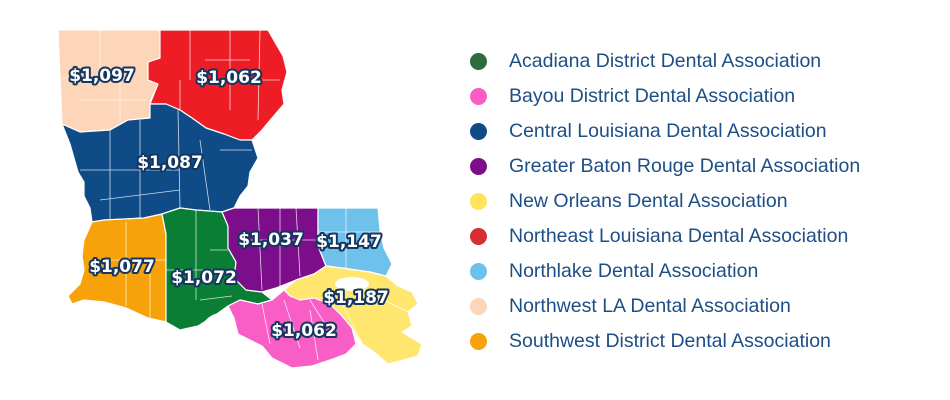  Describe the element at coordinates (668, 131) in the screenshot. I see `legend-label-central: Central Louisiana Dental Association` at that location.